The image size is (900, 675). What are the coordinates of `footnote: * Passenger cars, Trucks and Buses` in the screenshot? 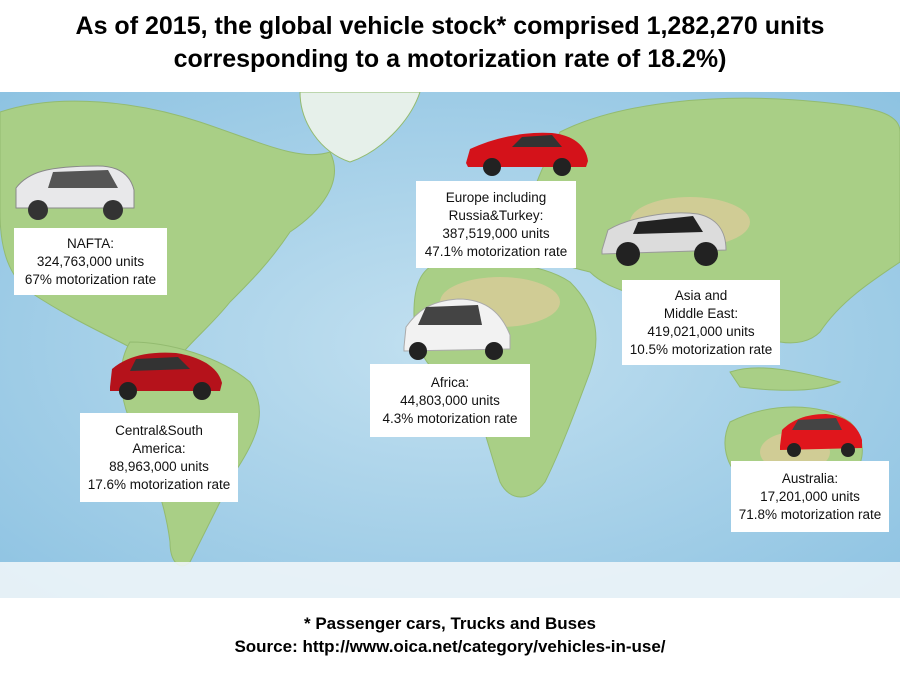 It's located at (450, 623).